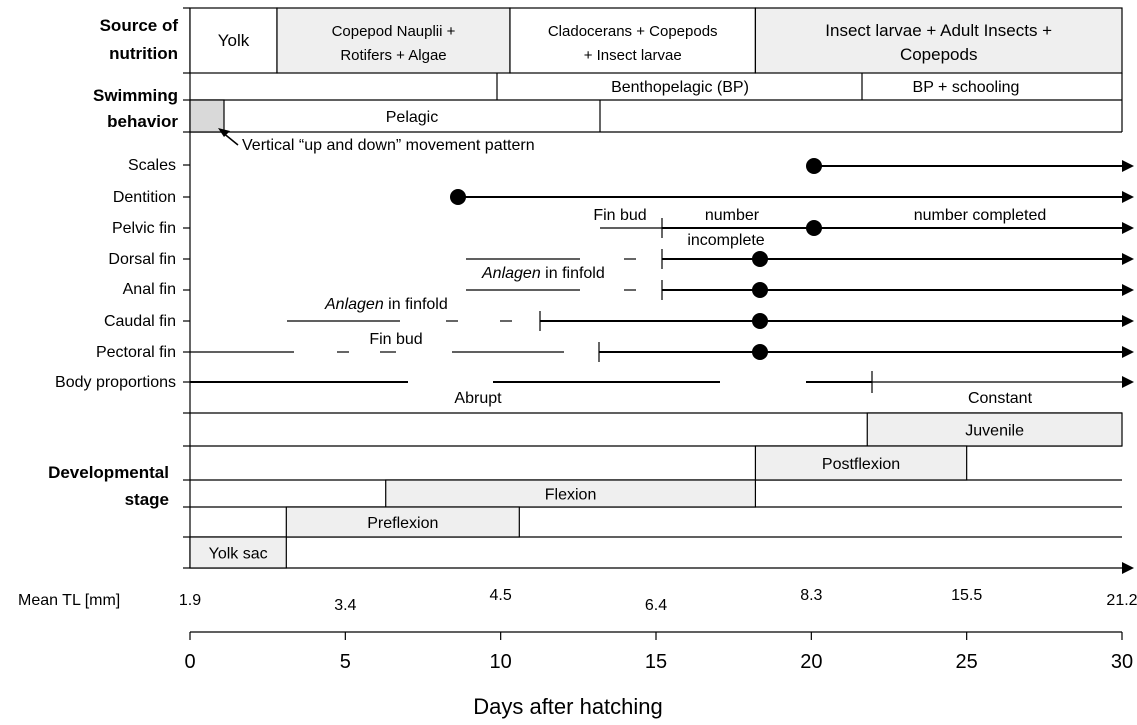  I want to click on nutrition-label-line1: Source of, so click(139, 25).